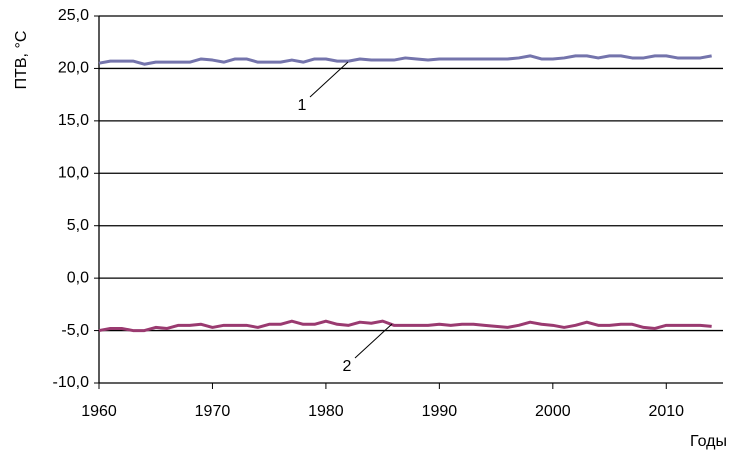 The width and height of the screenshot is (738, 463). I want to click on y-tick-label: 20,0, so click(73, 68).